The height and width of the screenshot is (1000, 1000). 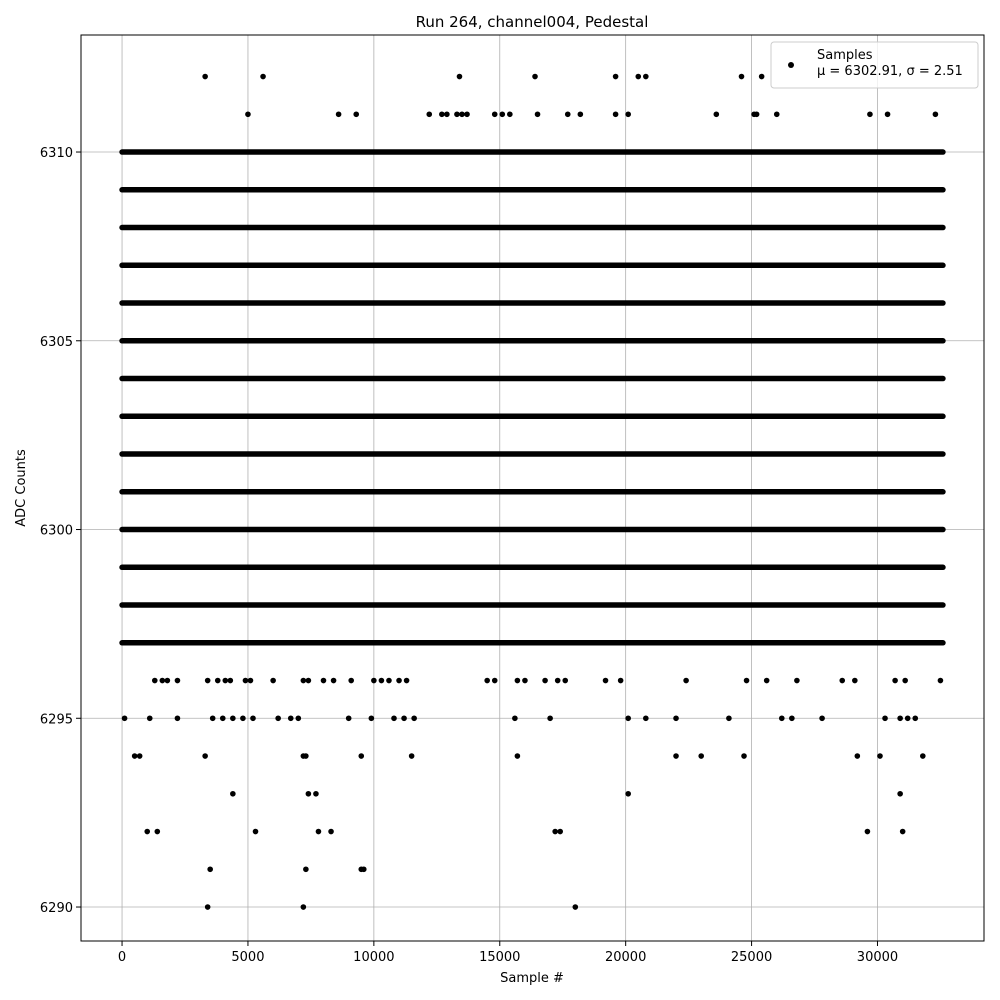 I want to click on y-tick-label: 6300, so click(x=56, y=531).